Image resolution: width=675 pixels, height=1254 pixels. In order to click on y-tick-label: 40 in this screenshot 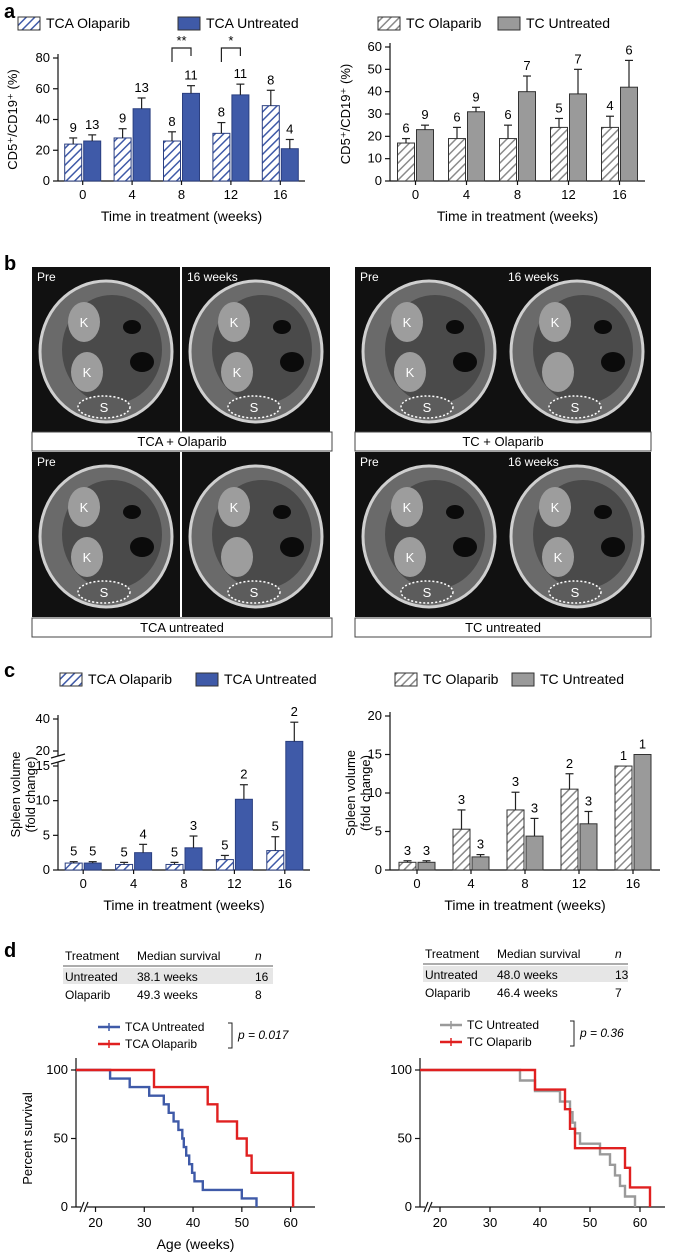, I will do `click(375, 91)`.